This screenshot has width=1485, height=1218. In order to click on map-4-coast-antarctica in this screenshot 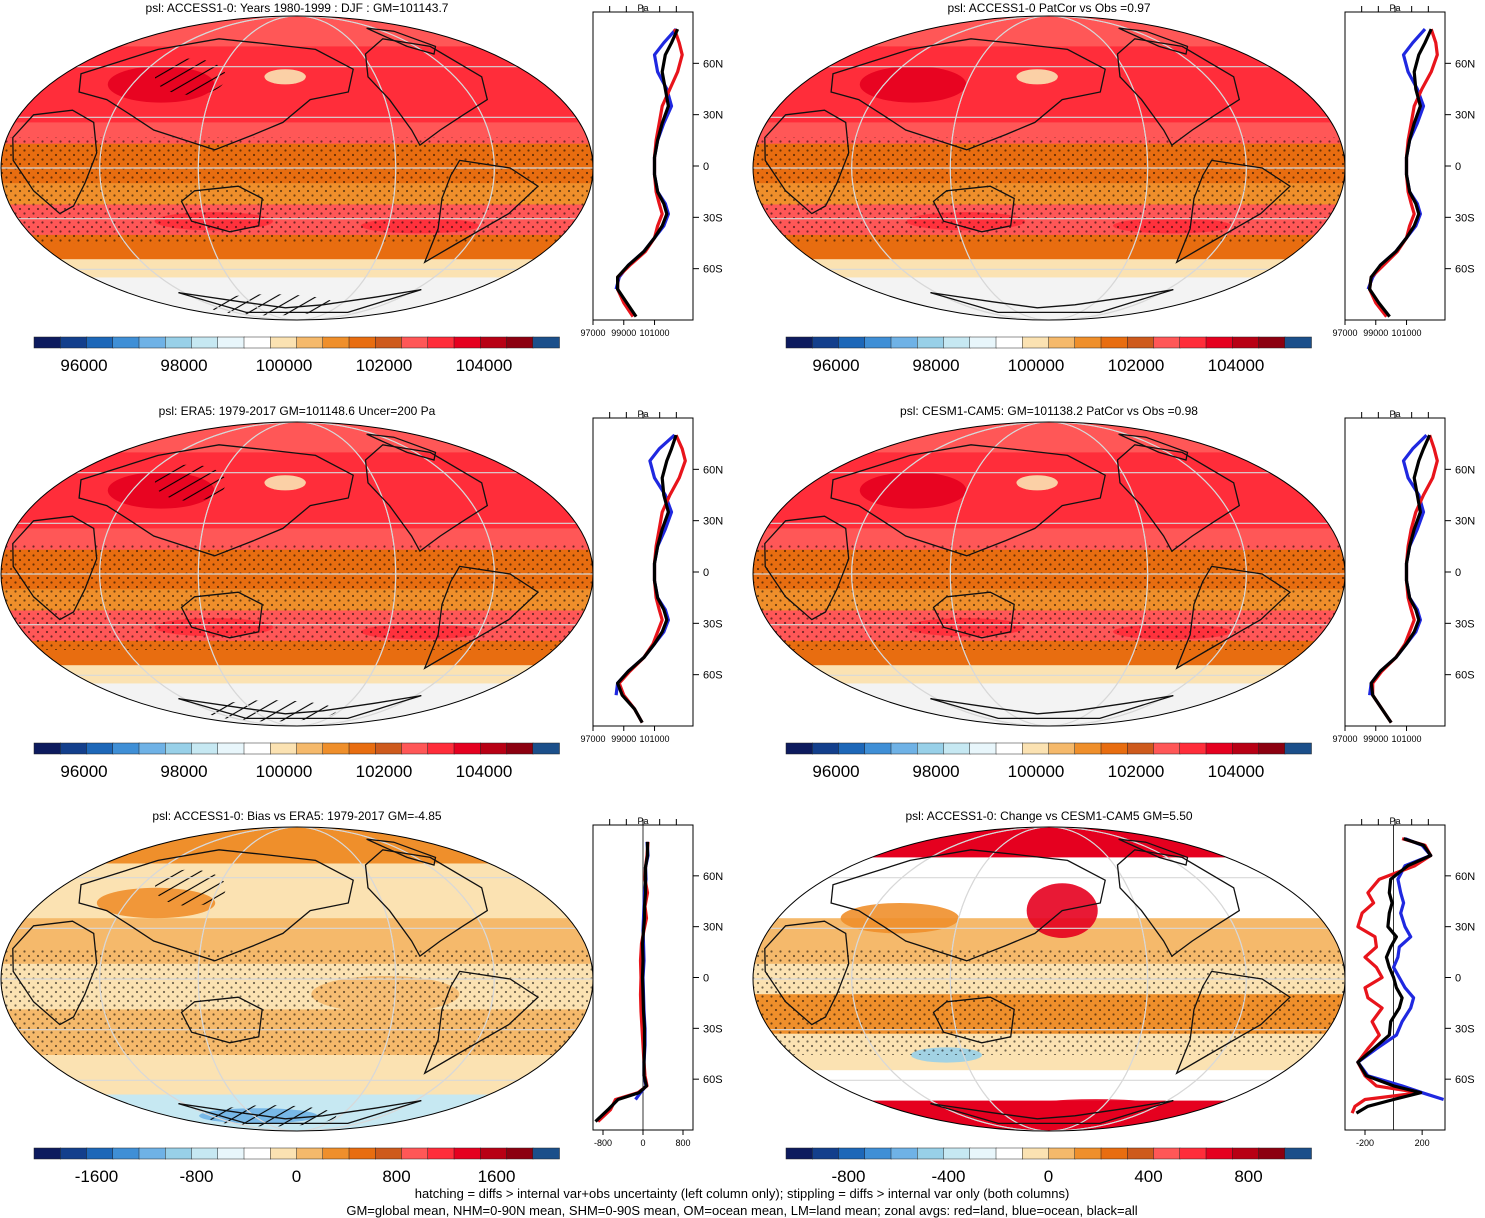, I will do `click(1052, 707)`.